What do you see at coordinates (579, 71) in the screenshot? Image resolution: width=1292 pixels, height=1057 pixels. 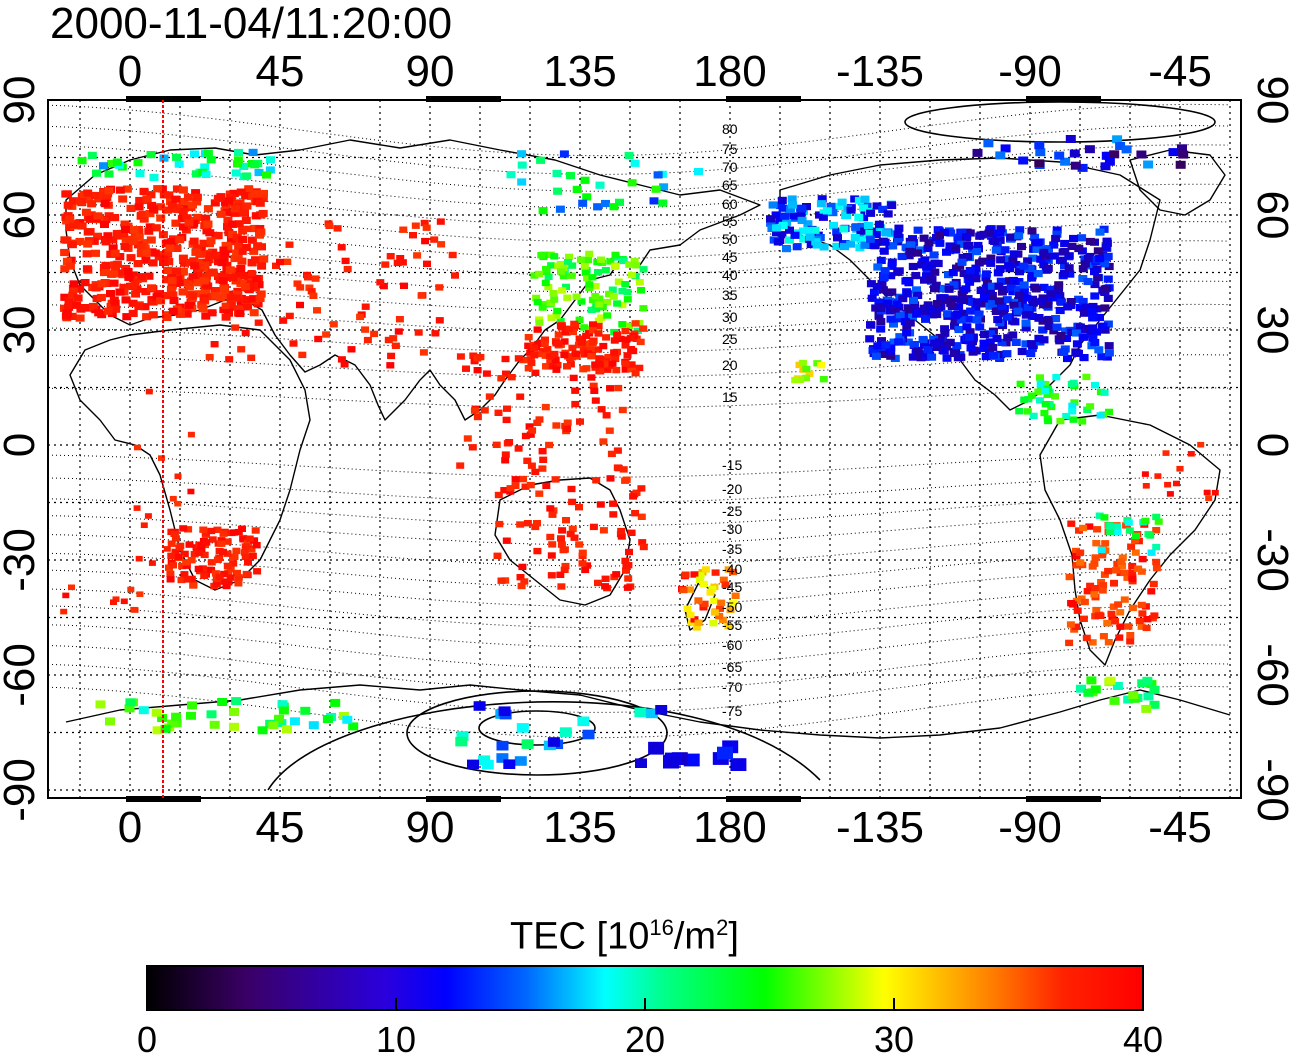 I see `lon-tick-label: 135` at bounding box center [579, 71].